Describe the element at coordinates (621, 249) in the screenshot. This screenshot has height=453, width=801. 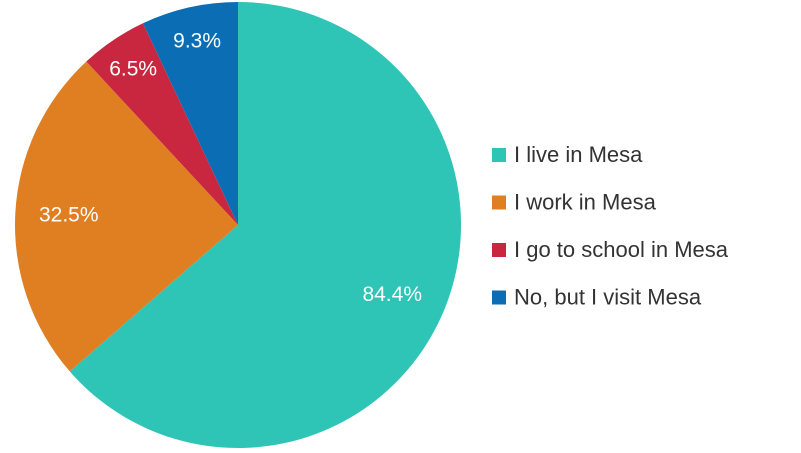
I see `legend-label: I go to school in Mesa` at that location.